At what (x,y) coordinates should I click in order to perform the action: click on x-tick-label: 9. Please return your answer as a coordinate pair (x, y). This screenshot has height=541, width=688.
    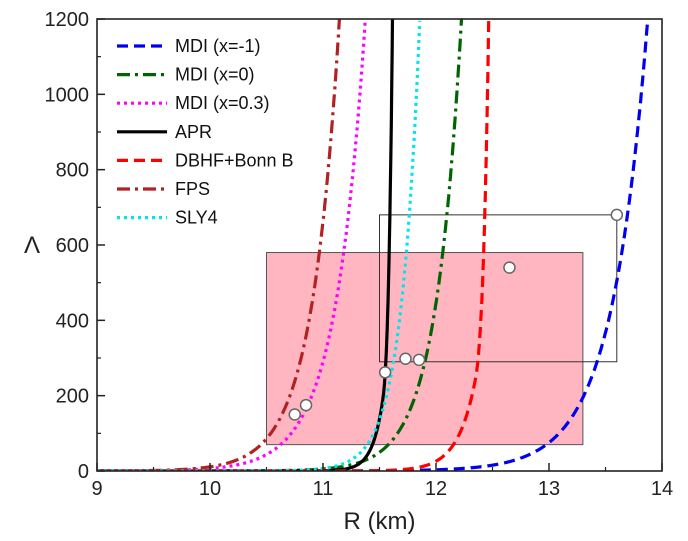
    Looking at the image, I should click on (96, 489).